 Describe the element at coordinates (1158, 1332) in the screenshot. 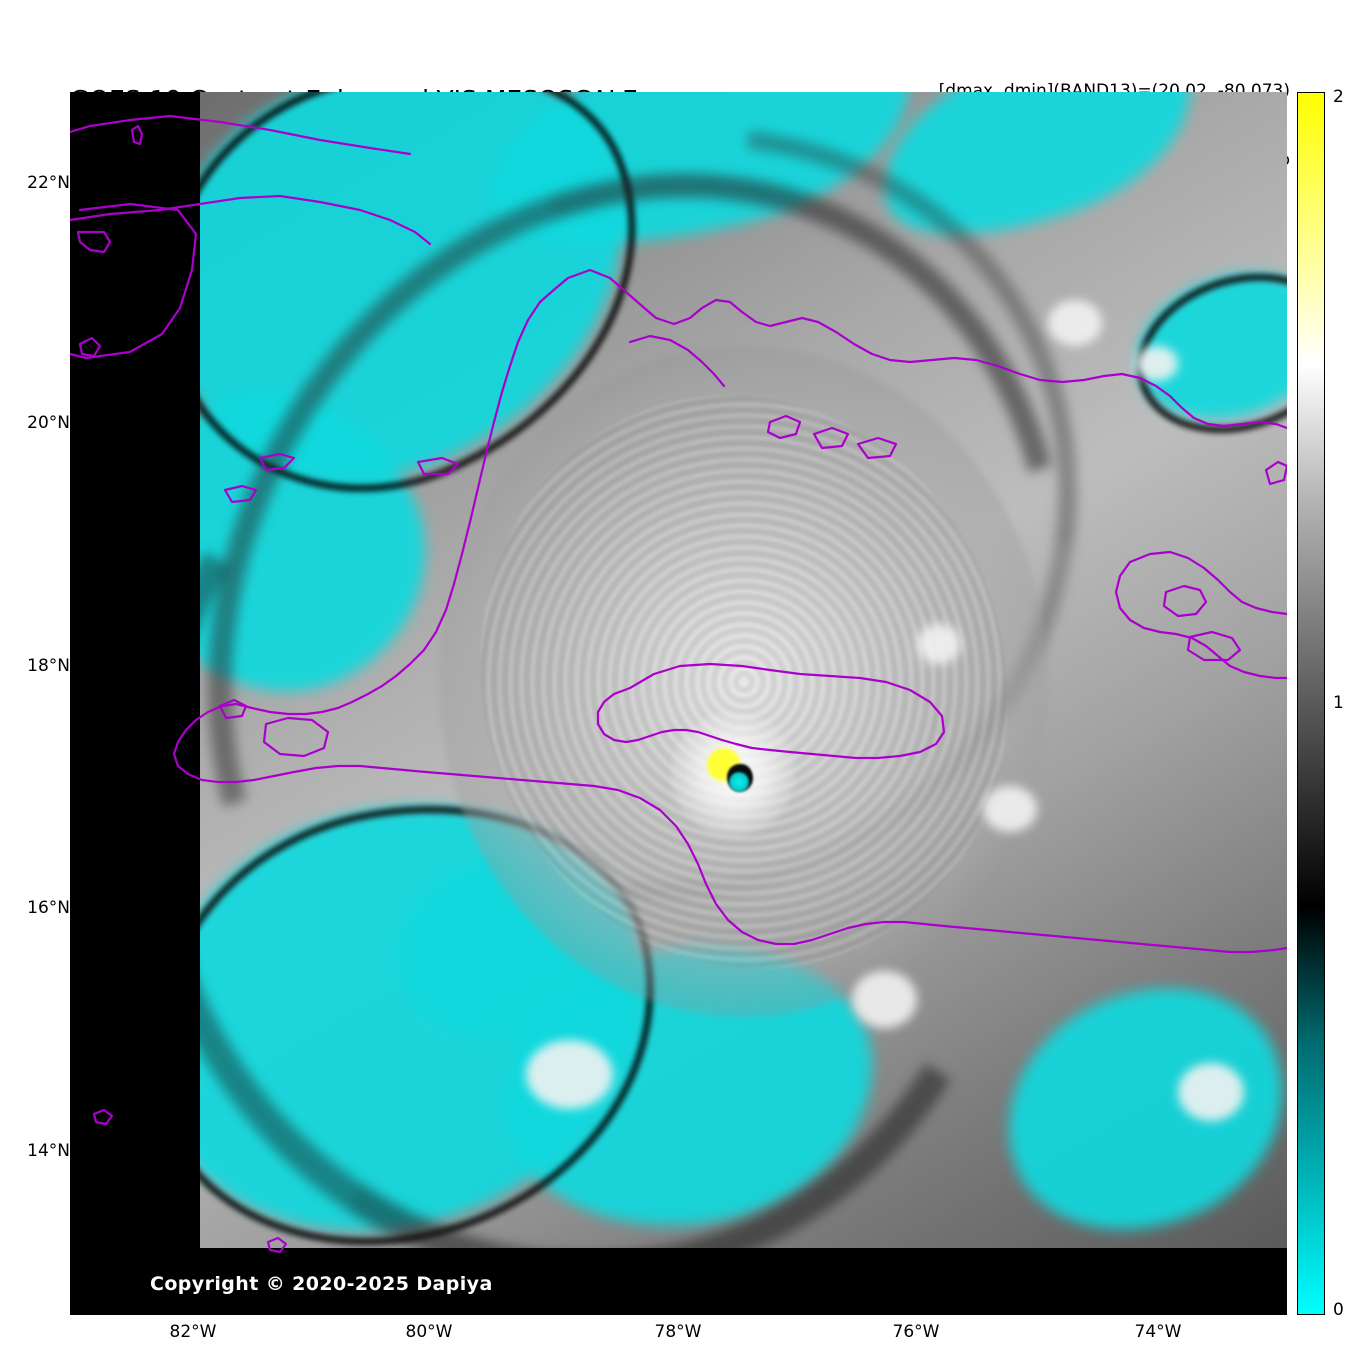

I see `x-axis-tick-74w: 74°W` at that location.